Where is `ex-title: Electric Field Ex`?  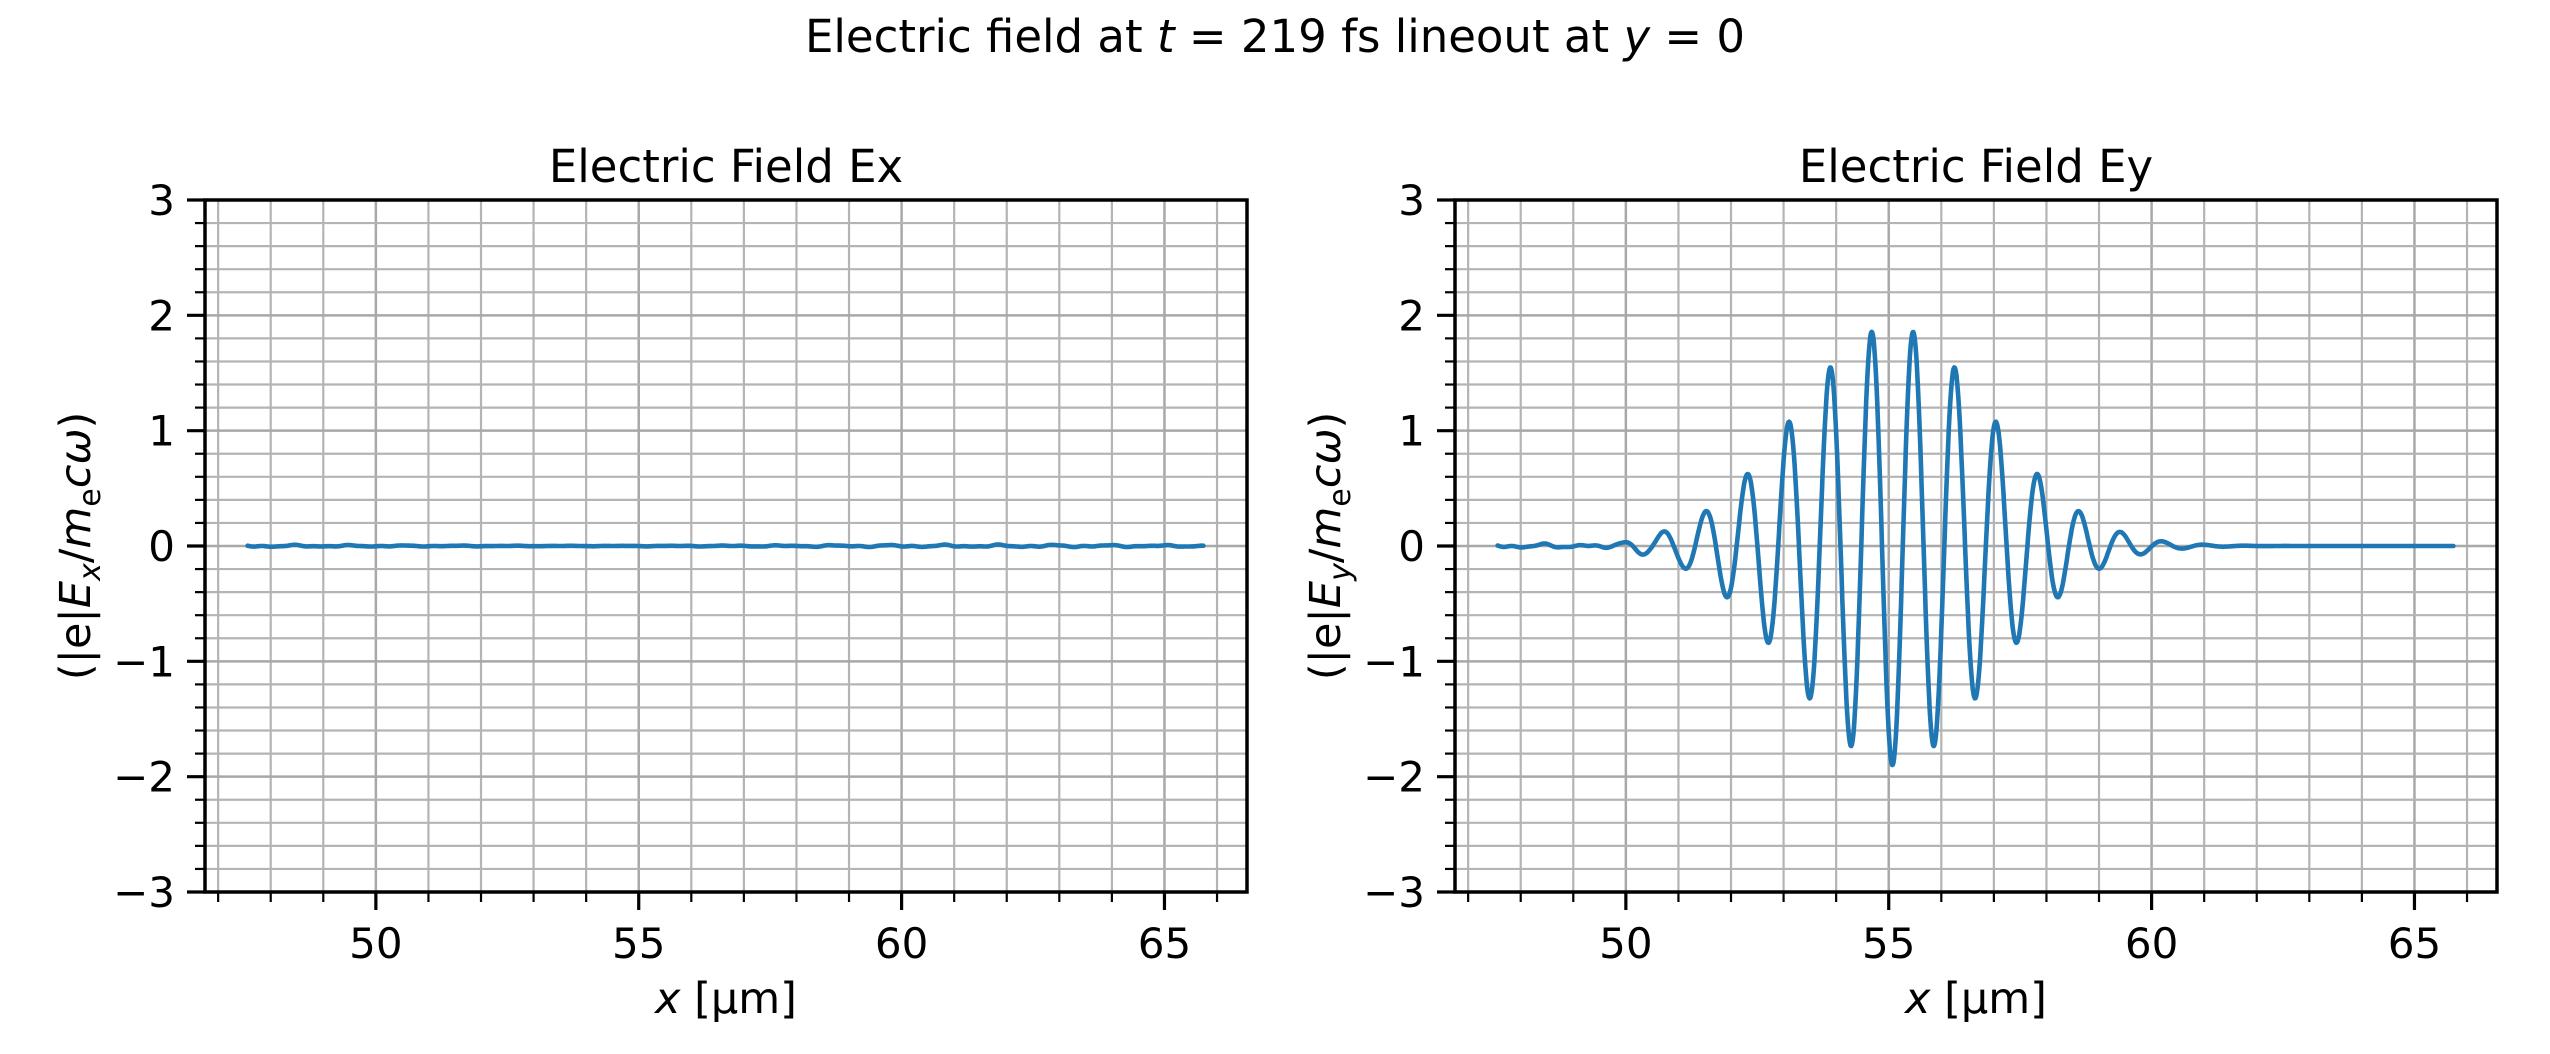 ex-title: Electric Field Ex is located at coordinates (726, 166).